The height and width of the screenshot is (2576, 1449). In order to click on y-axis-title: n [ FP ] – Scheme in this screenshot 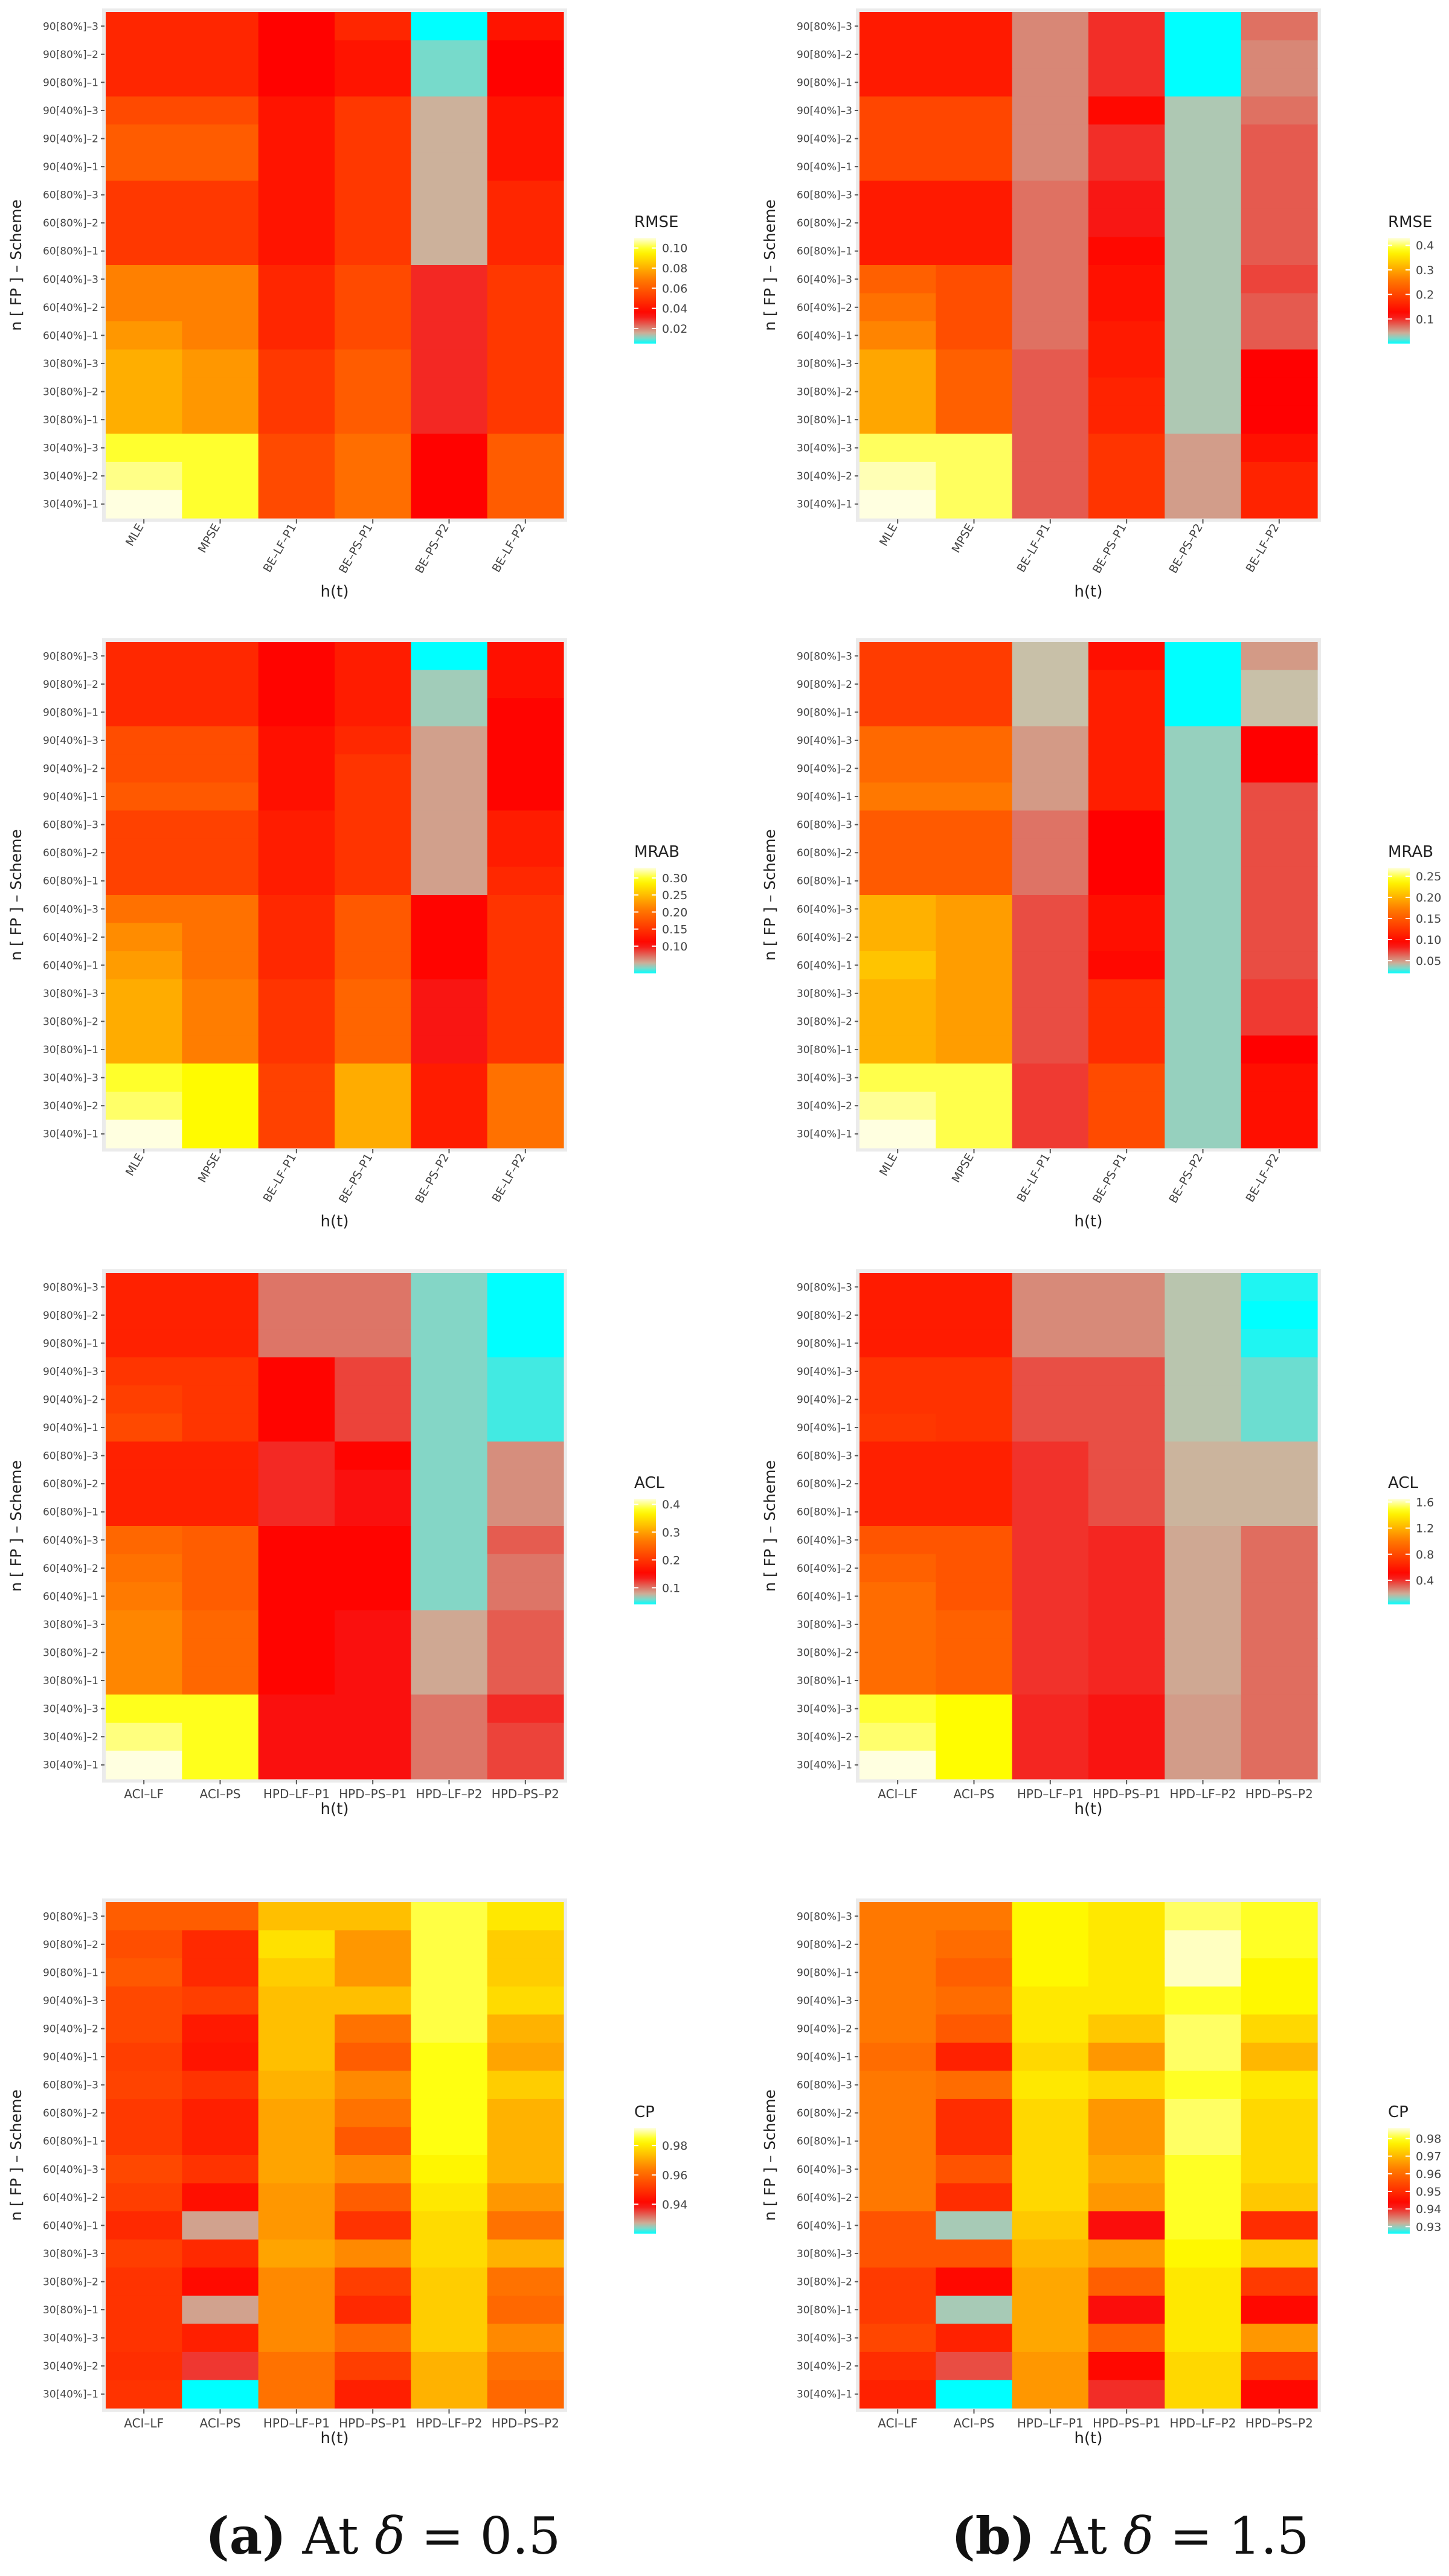, I will do `click(770, 1526)`.